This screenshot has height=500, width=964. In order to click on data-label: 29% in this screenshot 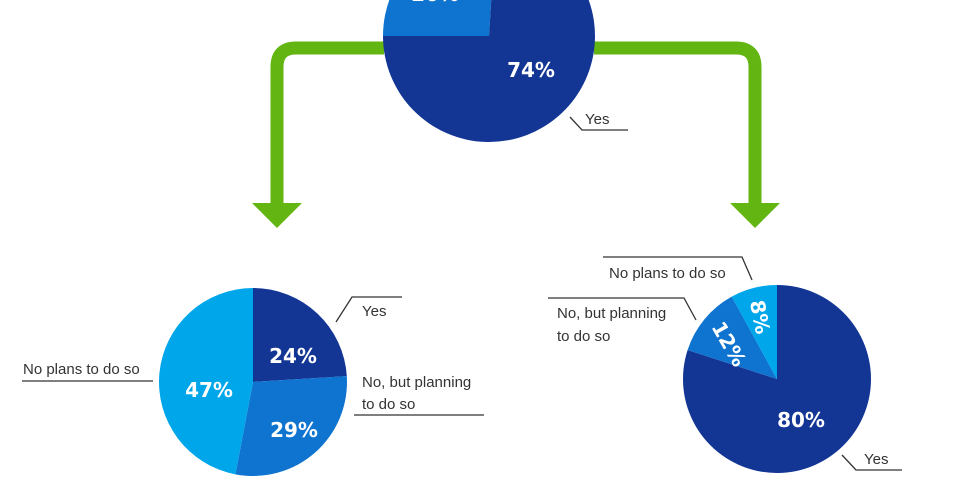, I will do `click(294, 430)`.